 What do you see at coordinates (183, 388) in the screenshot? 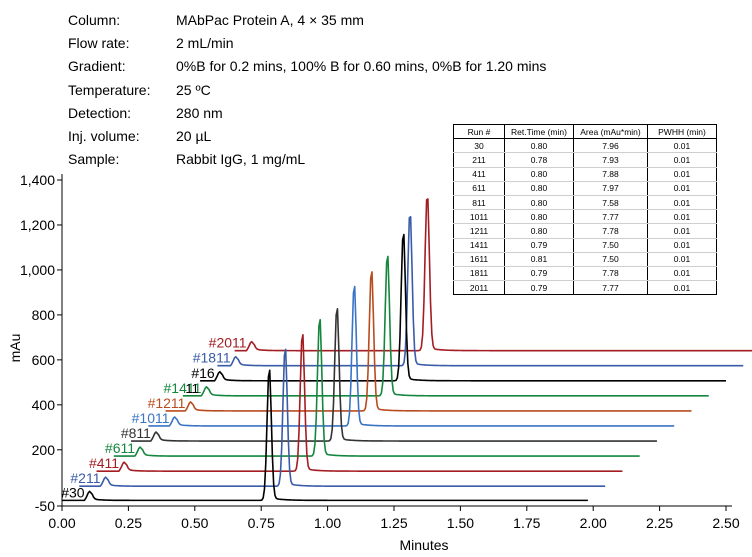
I see `series-label: #1411` at bounding box center [183, 388].